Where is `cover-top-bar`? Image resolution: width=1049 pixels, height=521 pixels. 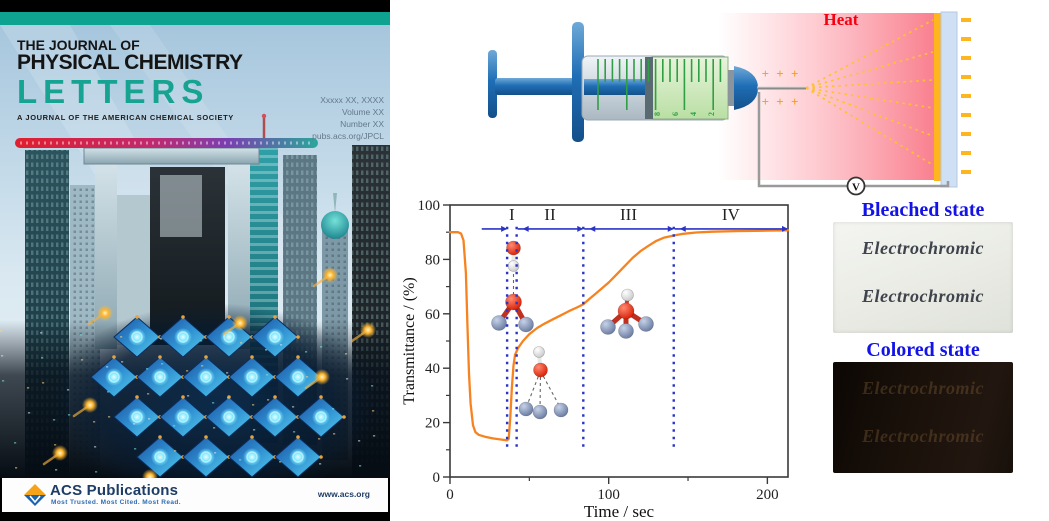
cover-top-bar is located at coordinates (195, 18).